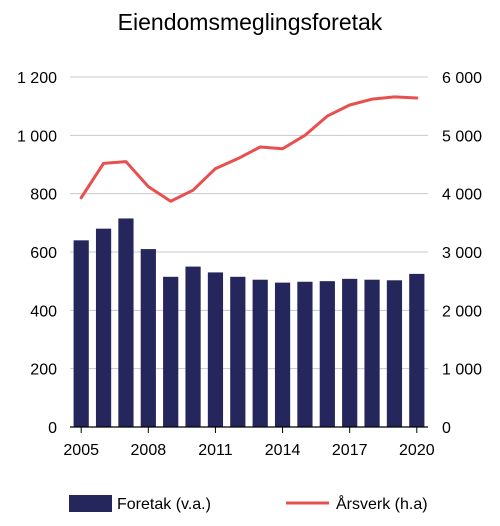 The image size is (500, 526). Describe the element at coordinates (394, 353) in the screenshot. I see `bar-2019` at that location.